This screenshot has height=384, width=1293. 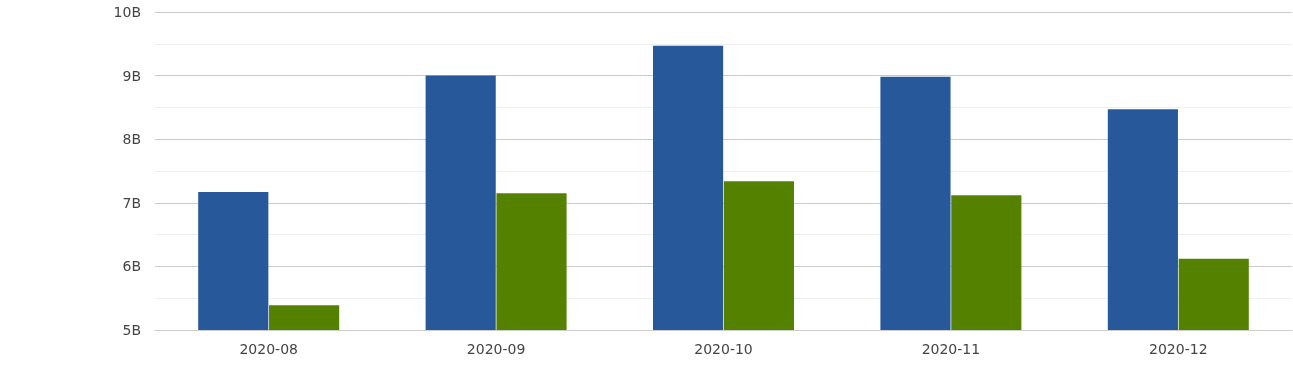 I want to click on x-tick-label: 2020-08, so click(x=268, y=349).